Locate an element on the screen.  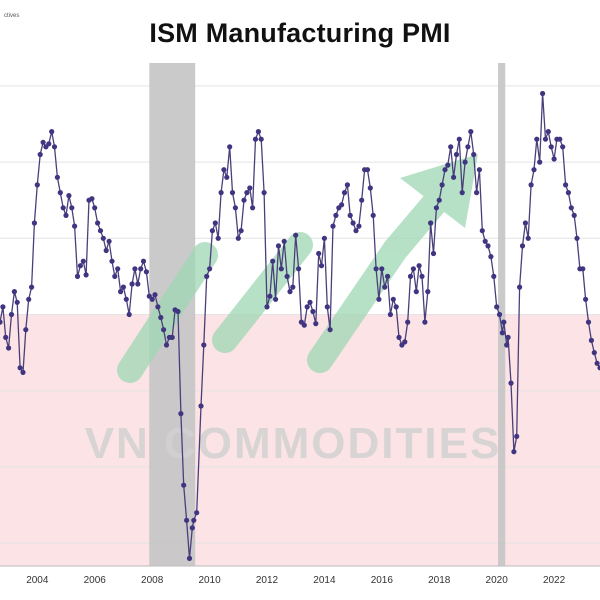
chart-title: ISM Manufacturing PMI is located at coordinates (300, 33).